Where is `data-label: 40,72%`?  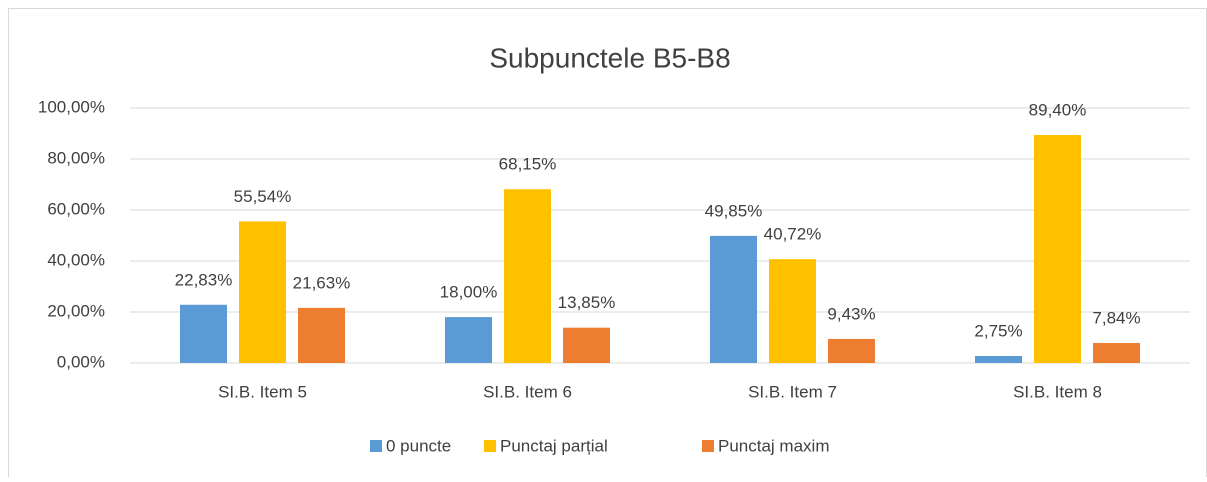 data-label: 40,72% is located at coordinates (793, 234).